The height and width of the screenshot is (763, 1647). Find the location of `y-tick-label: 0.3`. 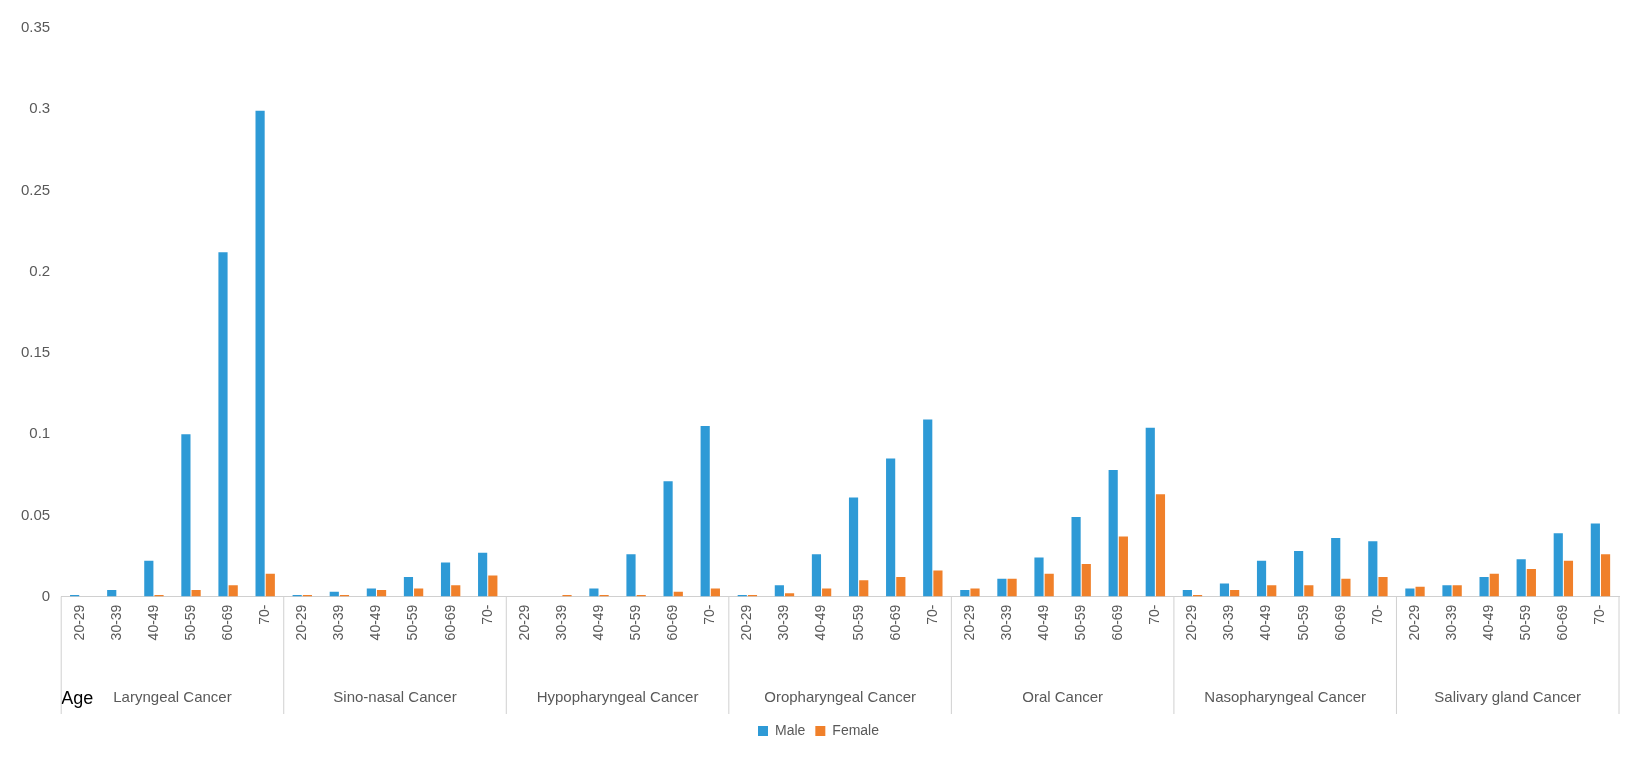

y-tick-label: 0.3 is located at coordinates (40, 108).